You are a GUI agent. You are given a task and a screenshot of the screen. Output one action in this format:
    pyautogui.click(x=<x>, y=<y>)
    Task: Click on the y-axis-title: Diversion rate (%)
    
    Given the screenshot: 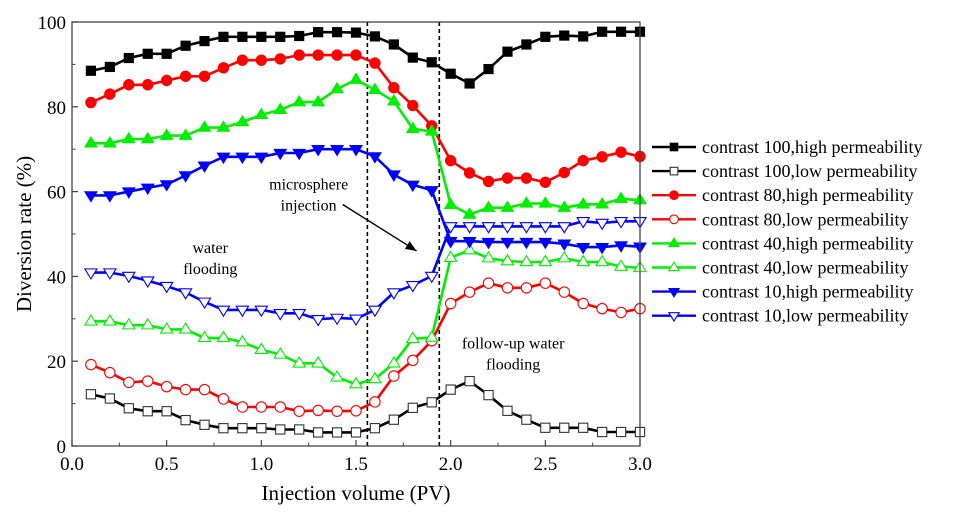 What is the action you would take?
    pyautogui.click(x=24, y=234)
    